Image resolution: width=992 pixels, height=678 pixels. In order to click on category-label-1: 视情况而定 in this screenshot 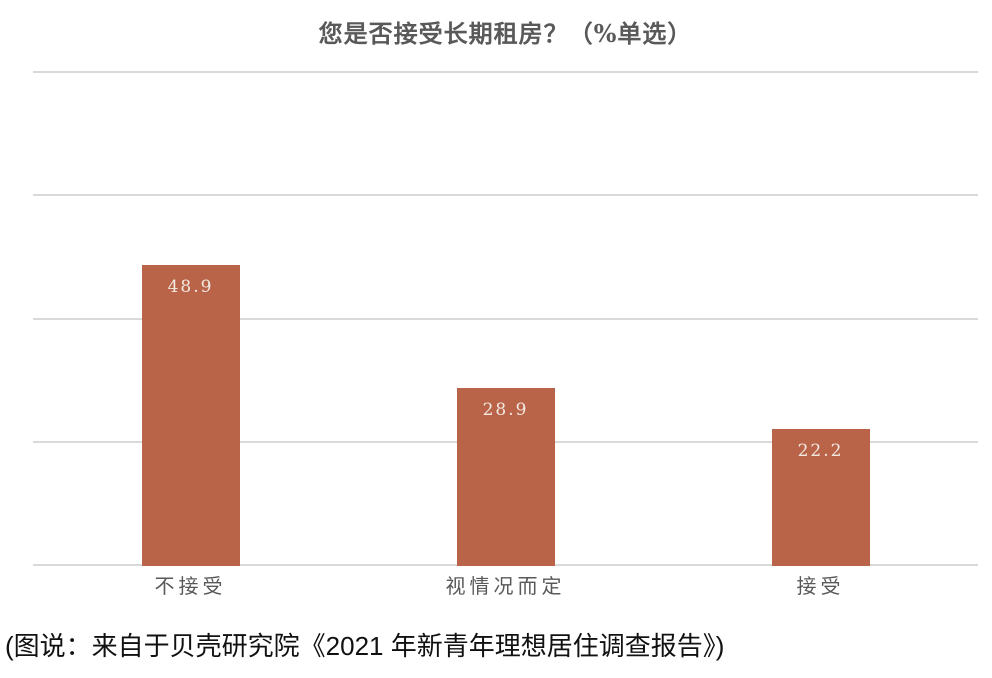, I will do `click(505, 586)`.